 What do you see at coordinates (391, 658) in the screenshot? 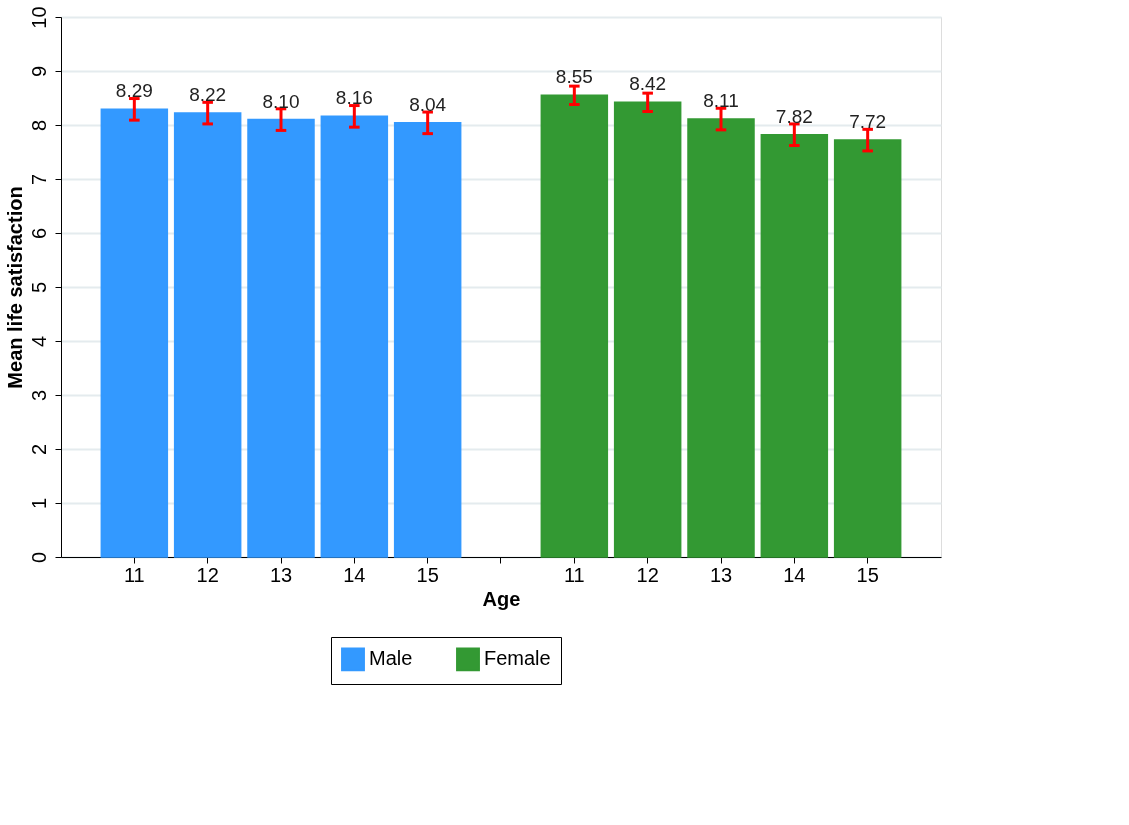
I see `legend-label: Male` at bounding box center [391, 658].